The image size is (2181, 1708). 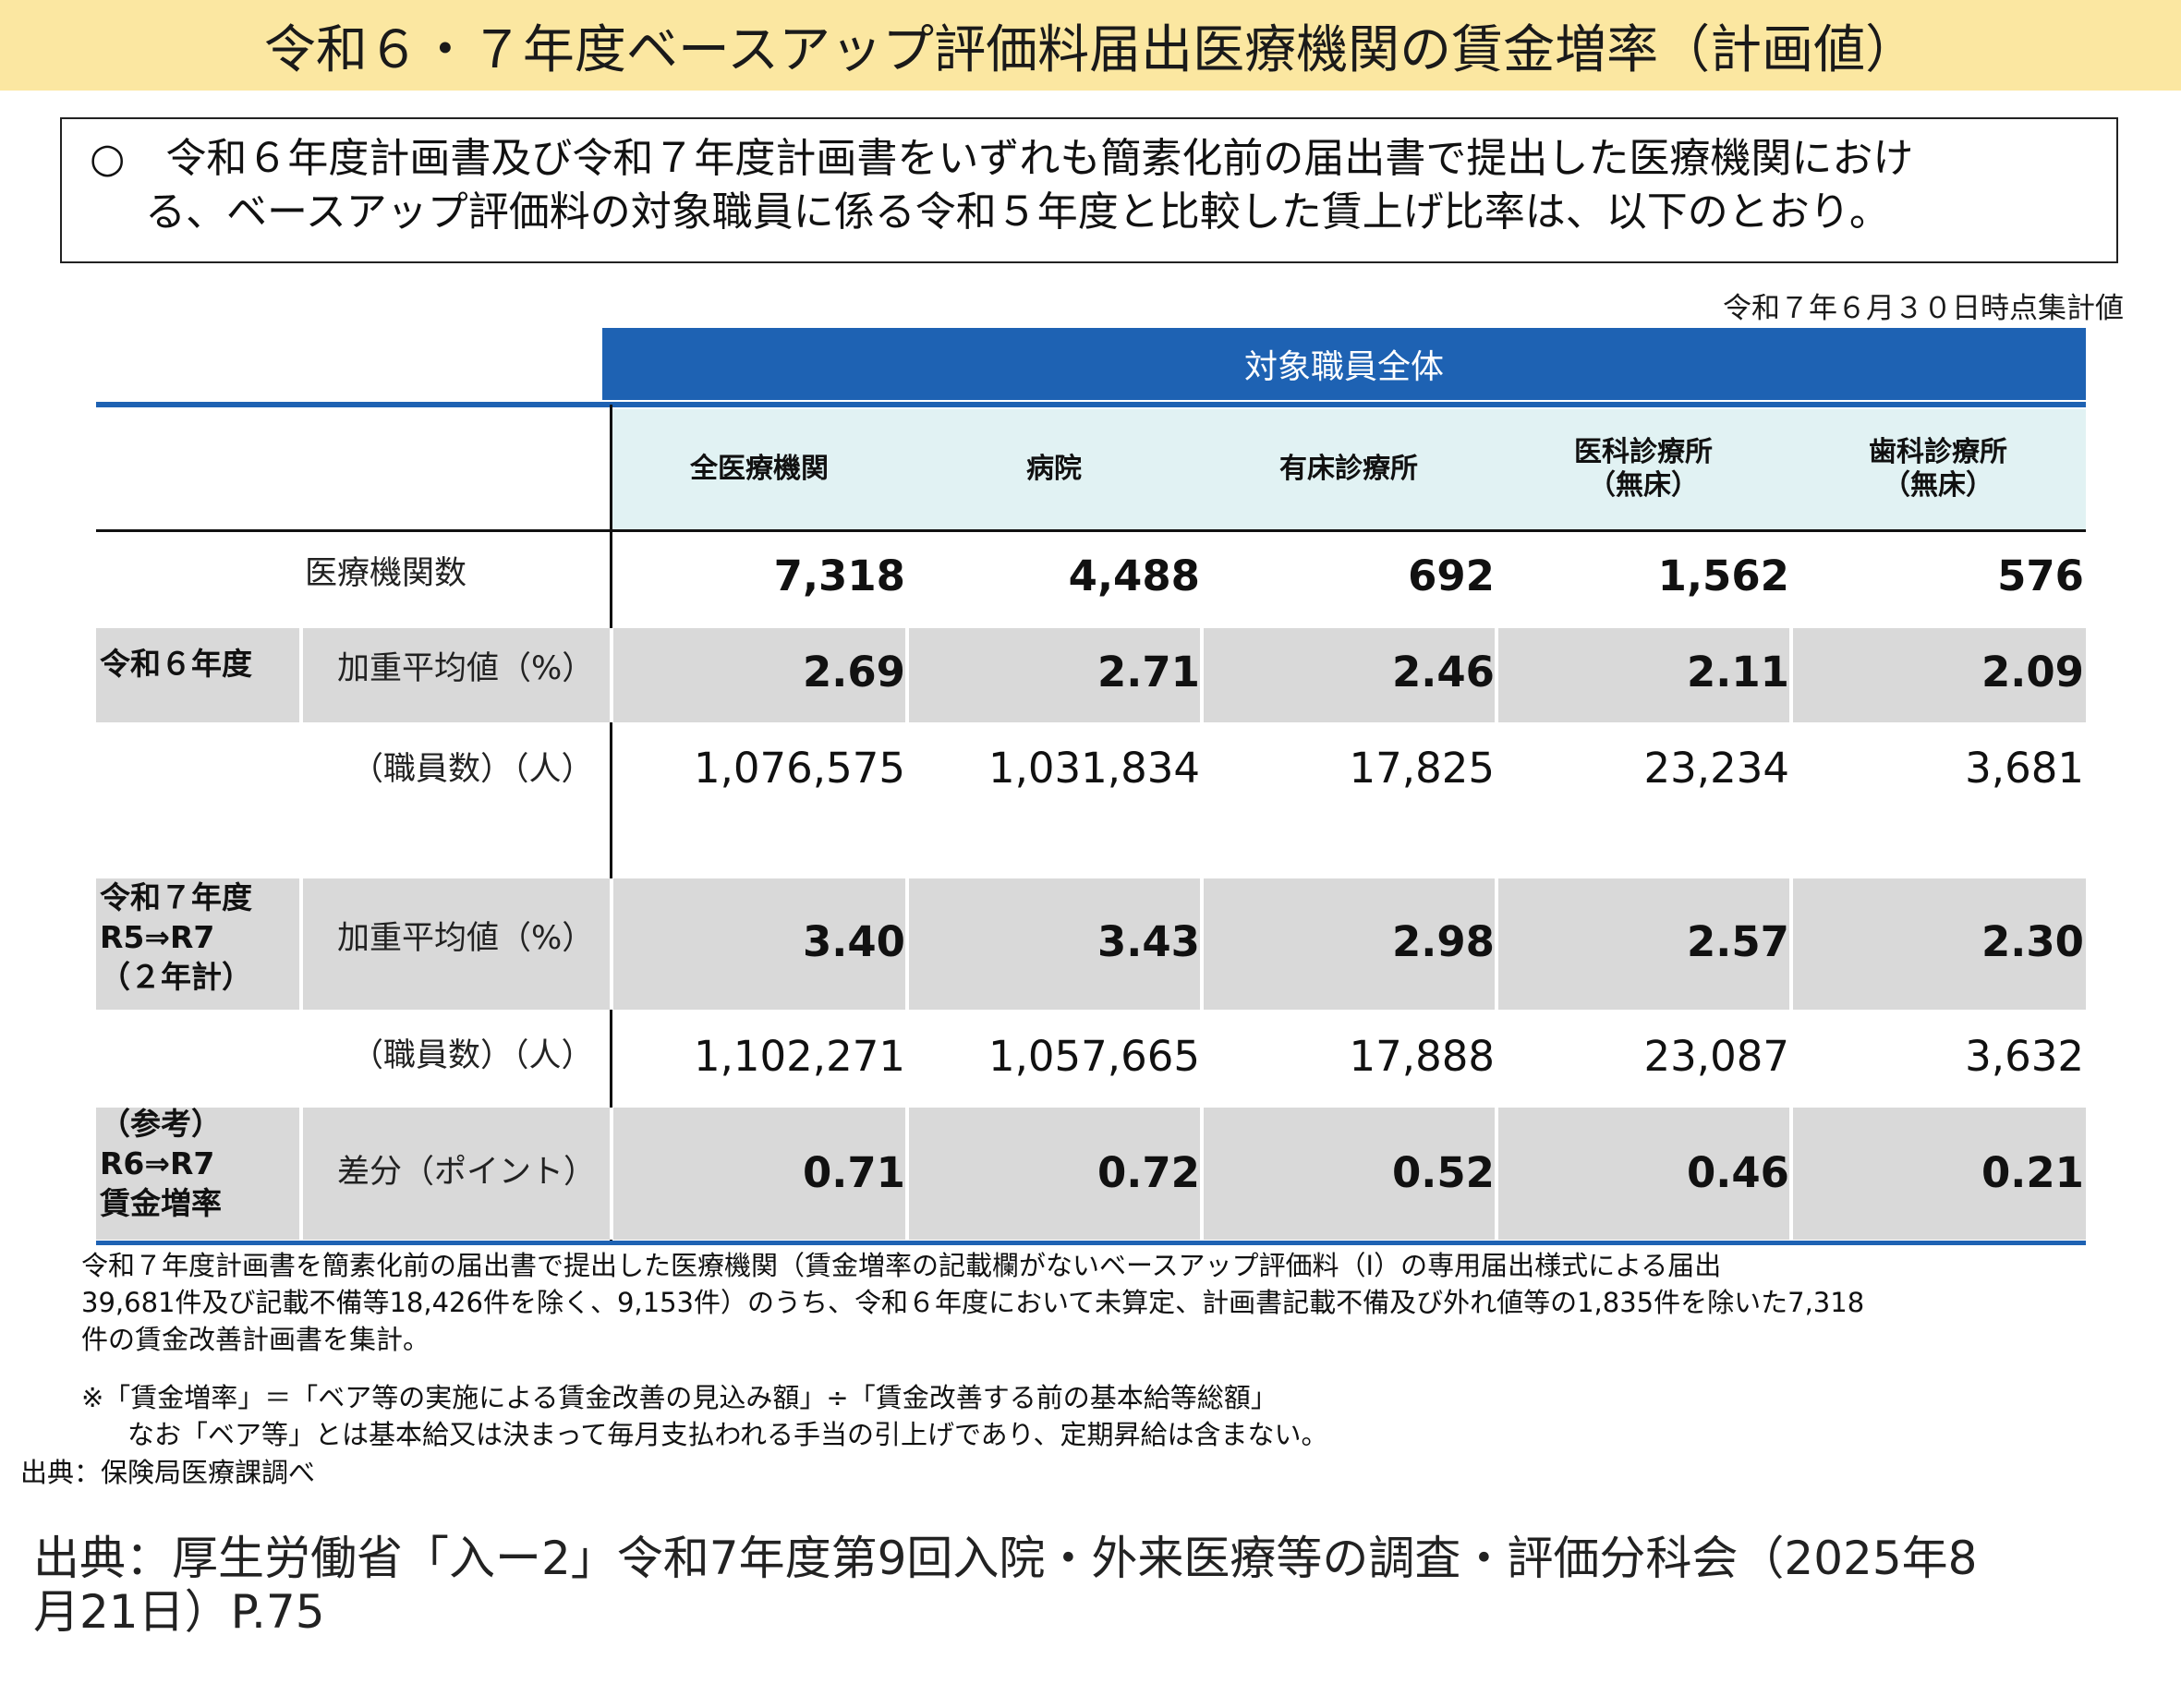 What do you see at coordinates (1716, 1056) in the screenshot?
I see `r7-staff-medical-clinic: 23,087` at bounding box center [1716, 1056].